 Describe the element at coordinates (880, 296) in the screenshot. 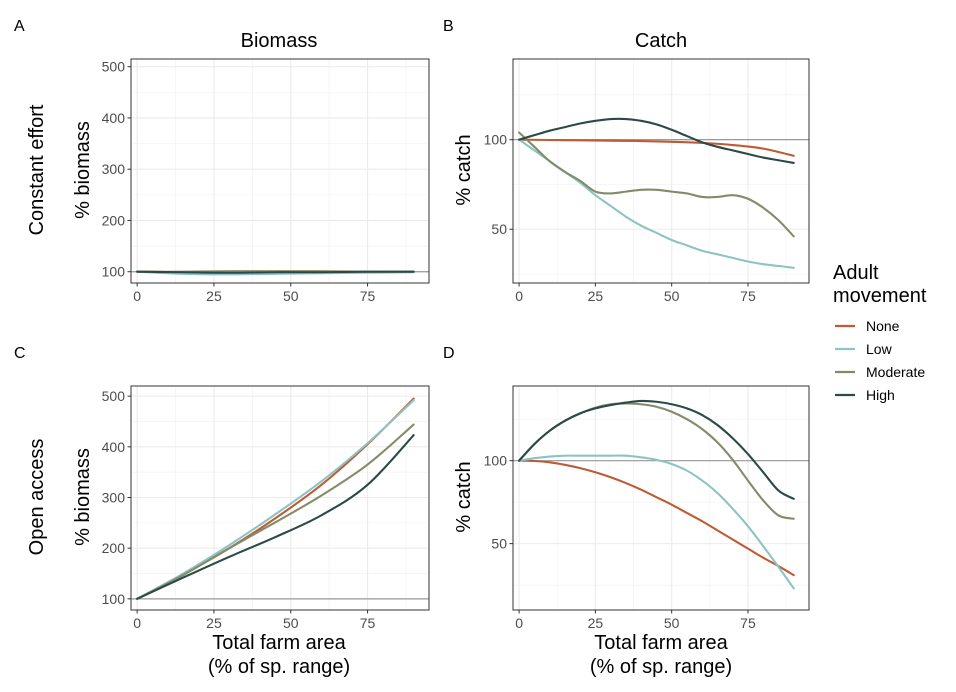

I see `legend-title-line2: movement` at that location.